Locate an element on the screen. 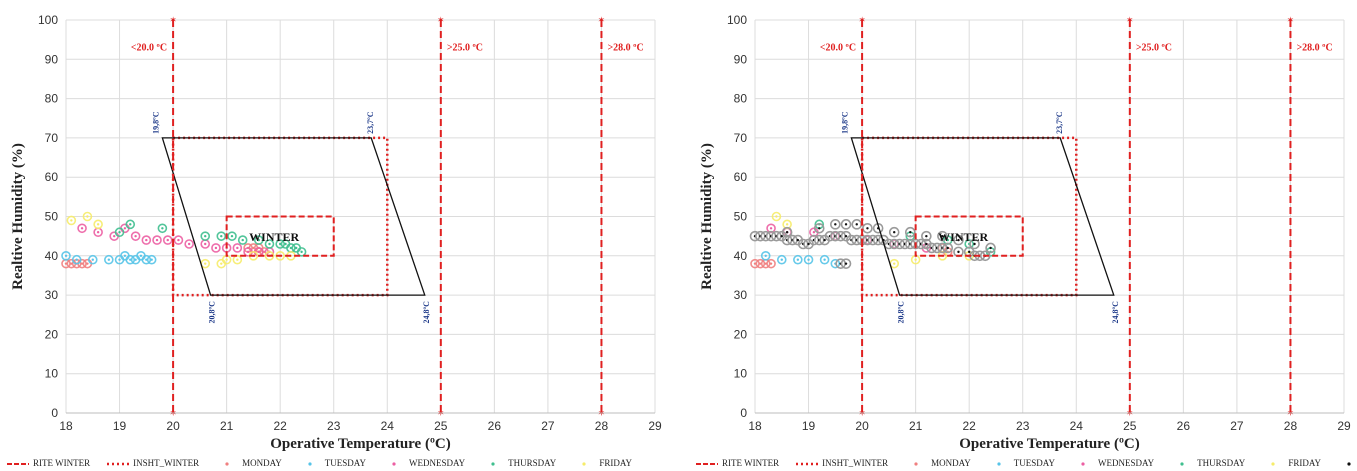 Image resolution: width=1357 pixels, height=471 pixels. legend-label: THURSDAY is located at coordinates (532, 463).